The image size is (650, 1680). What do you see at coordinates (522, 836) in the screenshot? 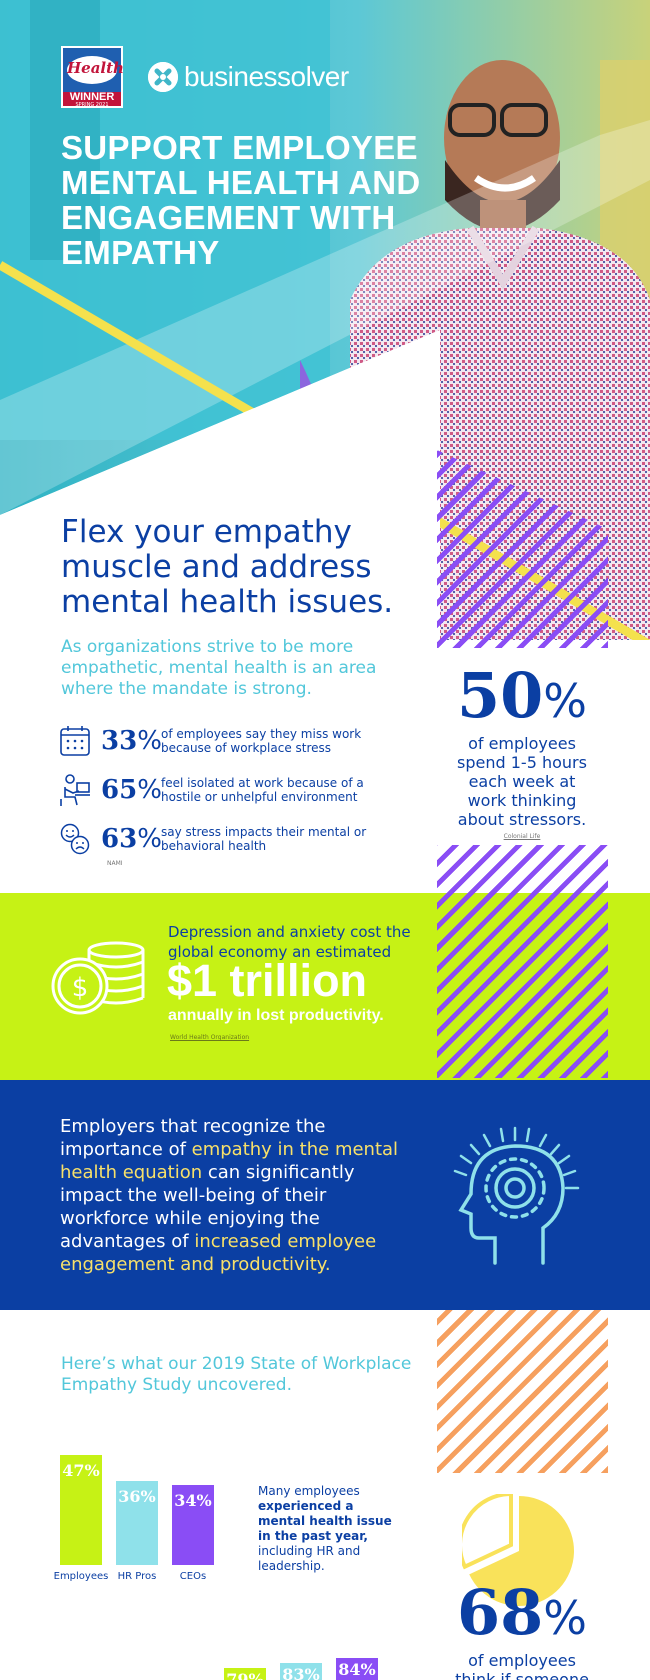
I see `stressors-source: Colonial Life` at bounding box center [522, 836].